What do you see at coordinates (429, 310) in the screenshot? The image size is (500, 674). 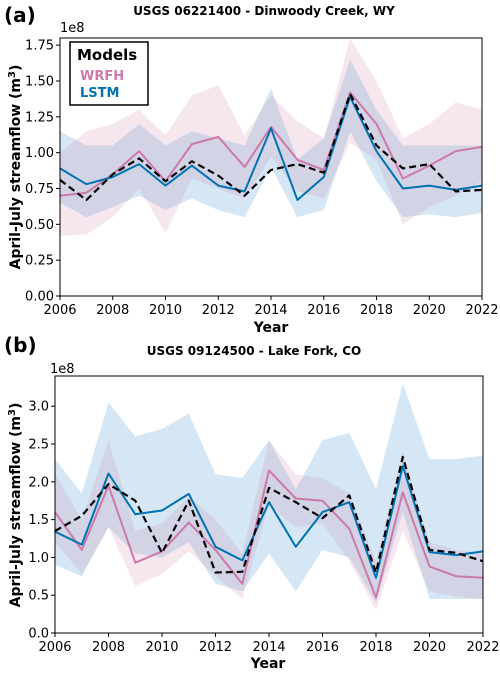 I see `panel-a-xtick-label: 2020` at bounding box center [429, 310].